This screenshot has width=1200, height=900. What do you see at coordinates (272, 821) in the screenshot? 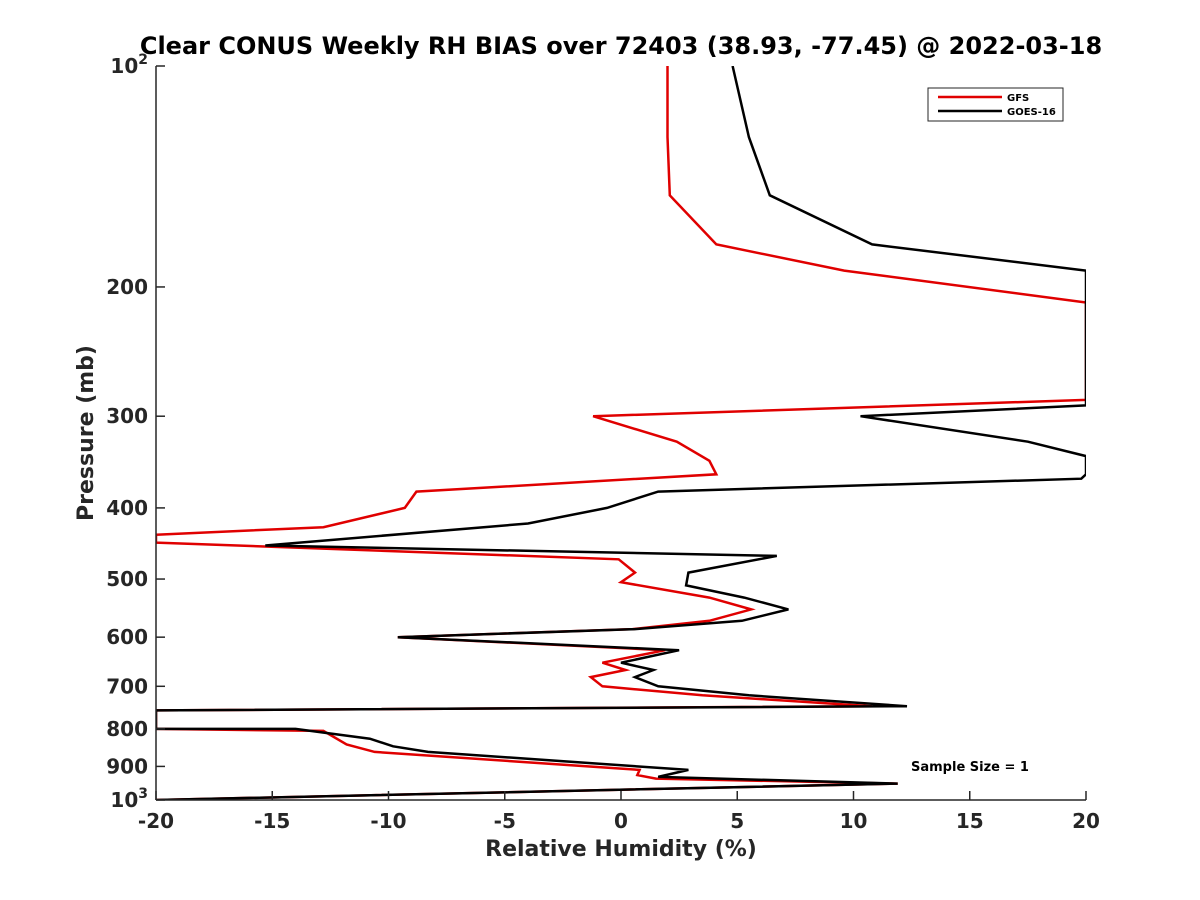
I see `x-tick-label: -15` at bounding box center [272, 821].